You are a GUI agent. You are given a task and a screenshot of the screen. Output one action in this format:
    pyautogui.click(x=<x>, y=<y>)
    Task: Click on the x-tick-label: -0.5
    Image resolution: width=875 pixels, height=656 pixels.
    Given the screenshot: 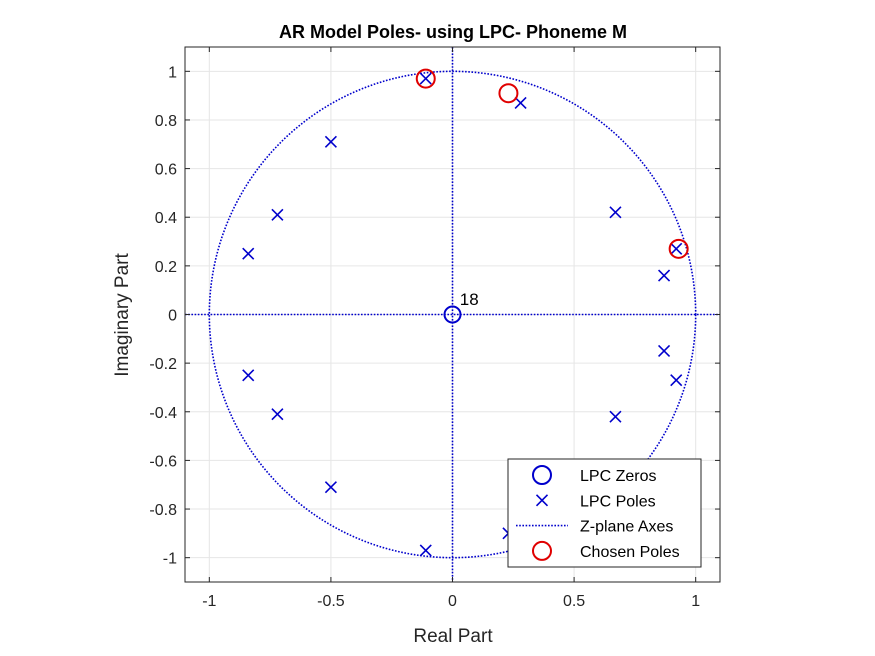 What is the action you would take?
    pyautogui.click(x=331, y=601)
    